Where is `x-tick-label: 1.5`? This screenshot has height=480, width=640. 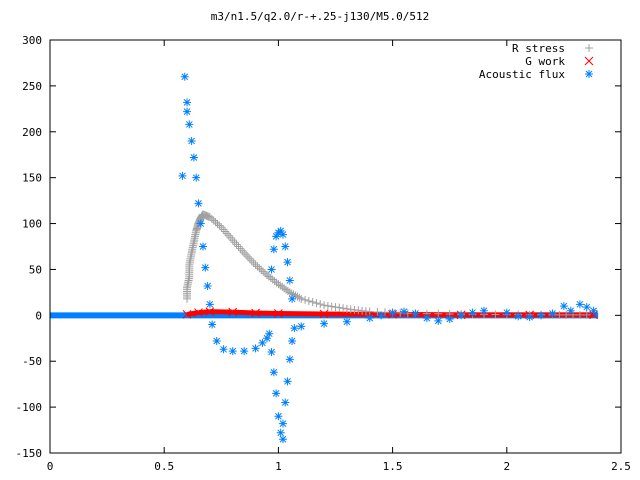 x-tick-label: 1.5 is located at coordinates (393, 466).